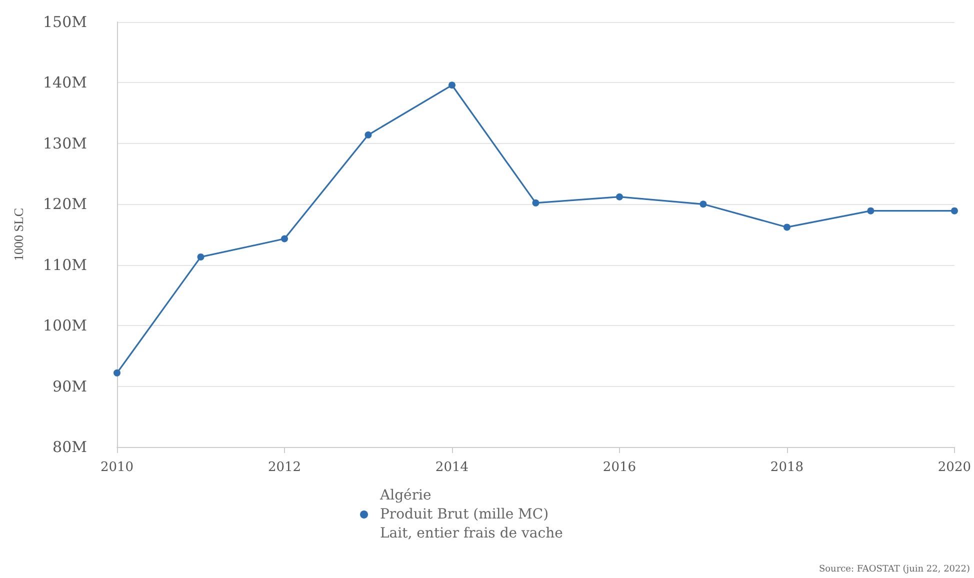  What do you see at coordinates (65, 143) in the screenshot?
I see `y-tick-label: 130M` at bounding box center [65, 143].